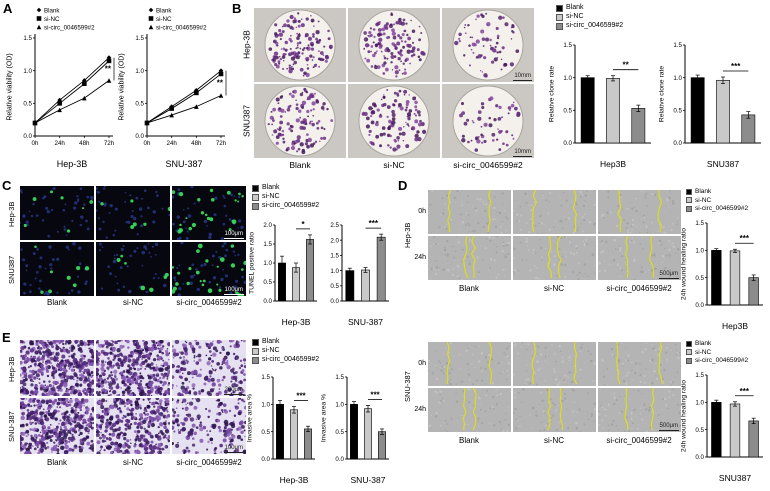 This screenshot has height=491, width=770. Describe the element at coordinates (181, 27) in the screenshot. I see `svg-text: si-circ_0046599#2` at that location.